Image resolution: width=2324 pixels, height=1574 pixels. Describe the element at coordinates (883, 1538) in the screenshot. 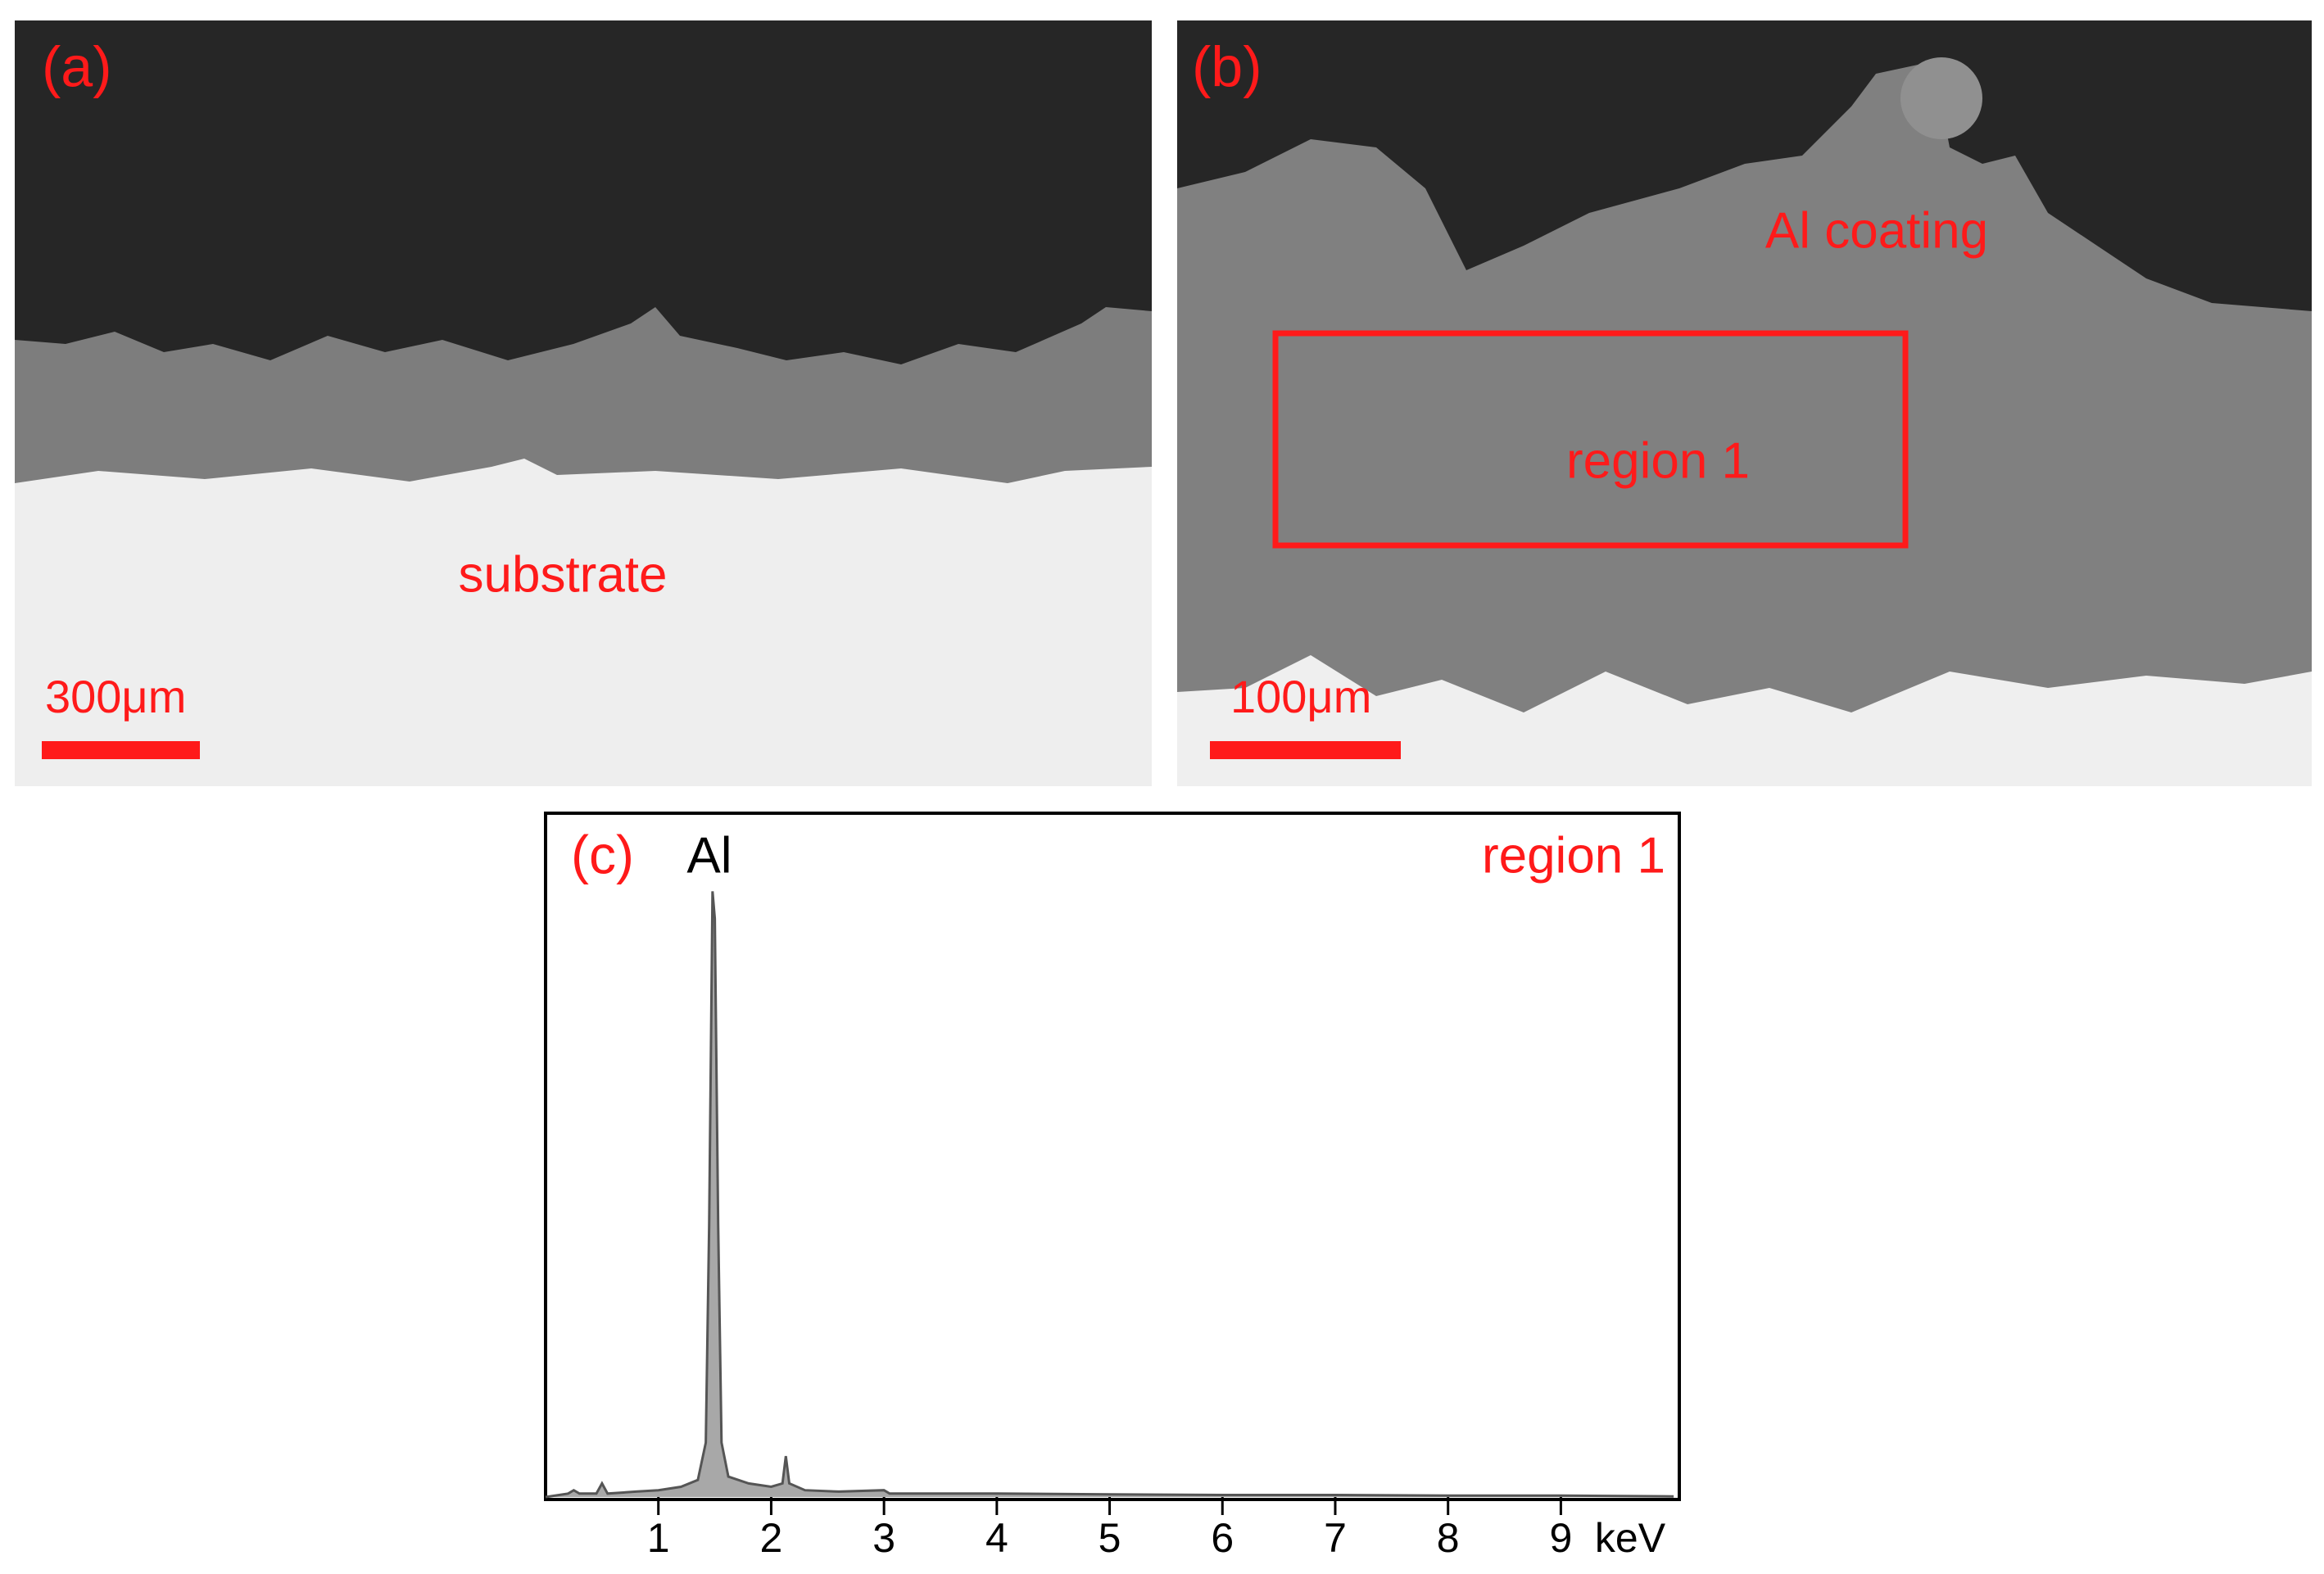

I see `x-tick-label: 3` at that location.